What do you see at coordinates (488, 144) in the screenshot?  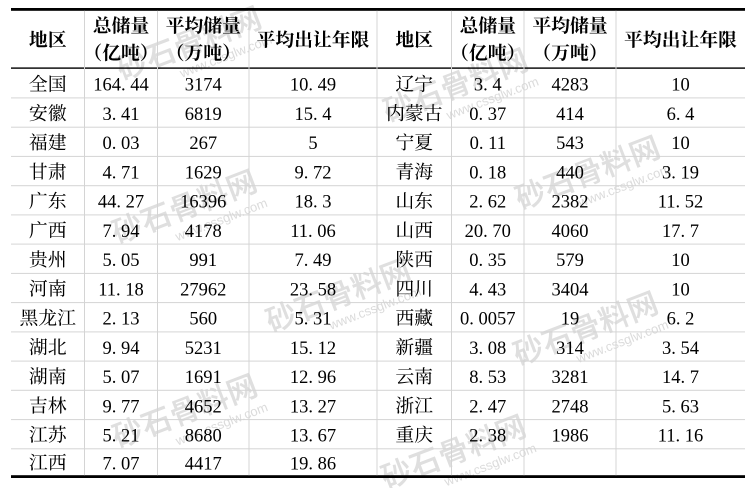 I see `svg-text: 0. 11` at bounding box center [488, 144].